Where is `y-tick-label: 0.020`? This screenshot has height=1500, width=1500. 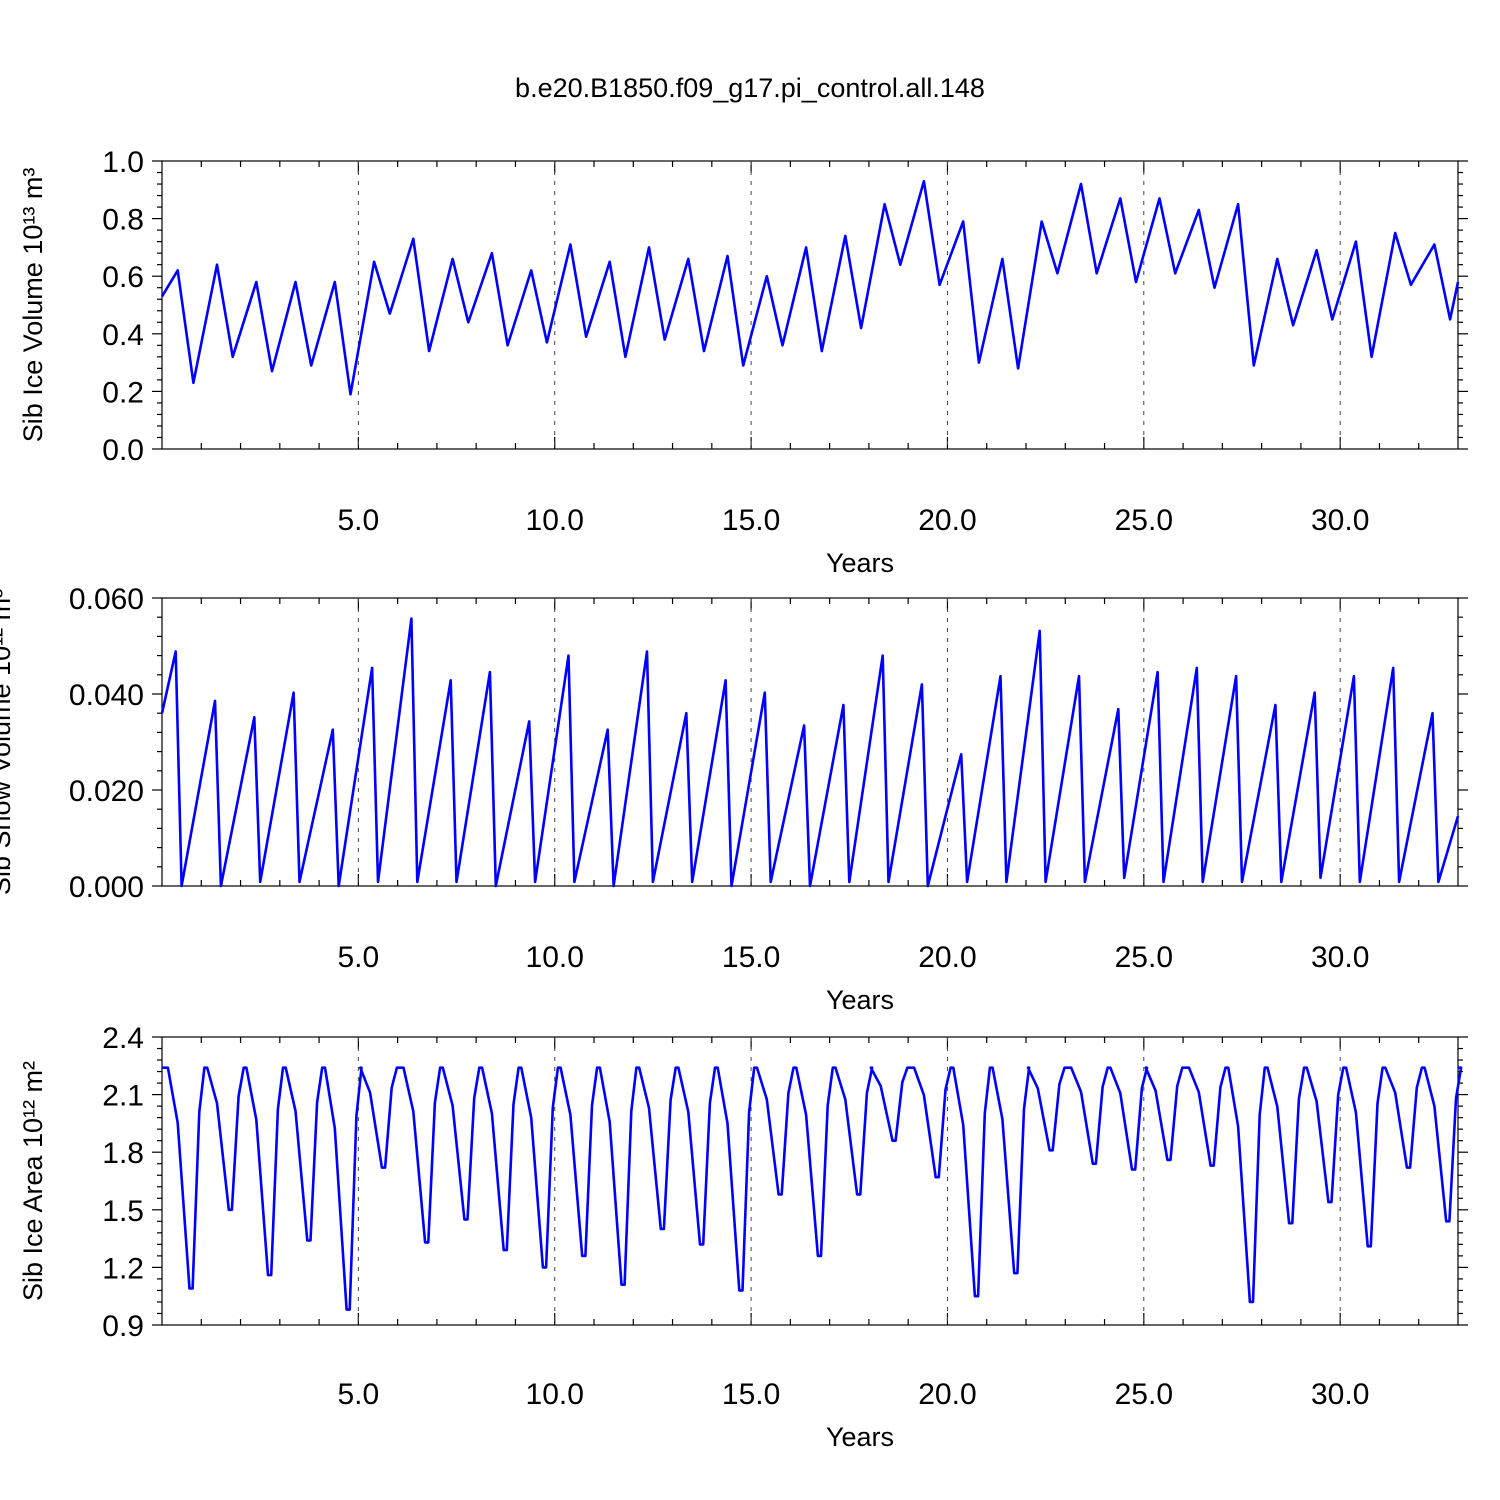
y-tick-label: 0.020 is located at coordinates (106, 791).